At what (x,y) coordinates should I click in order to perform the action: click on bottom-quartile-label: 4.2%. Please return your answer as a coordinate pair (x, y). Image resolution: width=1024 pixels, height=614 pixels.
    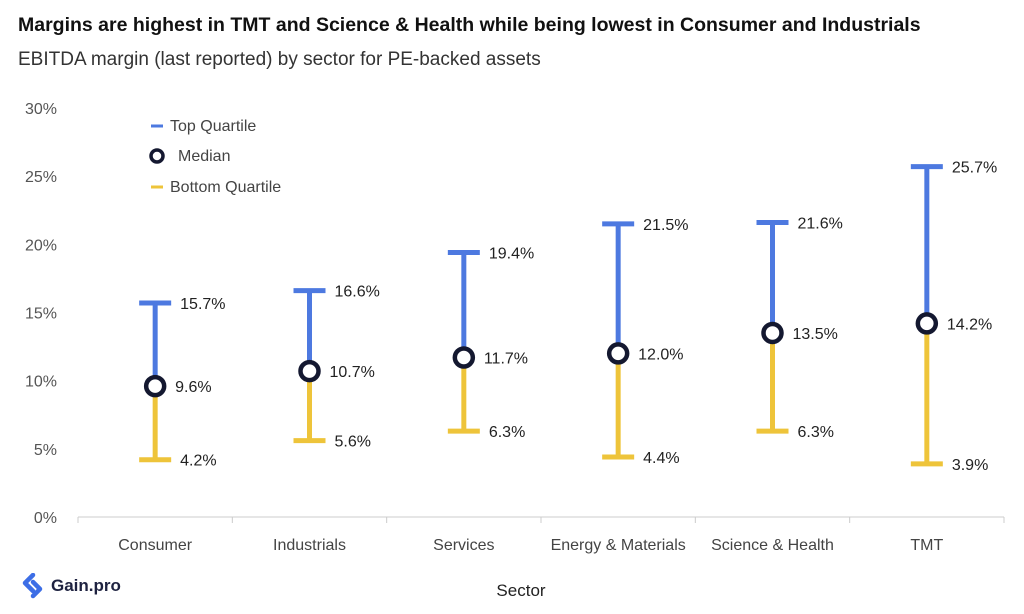
    Looking at the image, I should click on (198, 461).